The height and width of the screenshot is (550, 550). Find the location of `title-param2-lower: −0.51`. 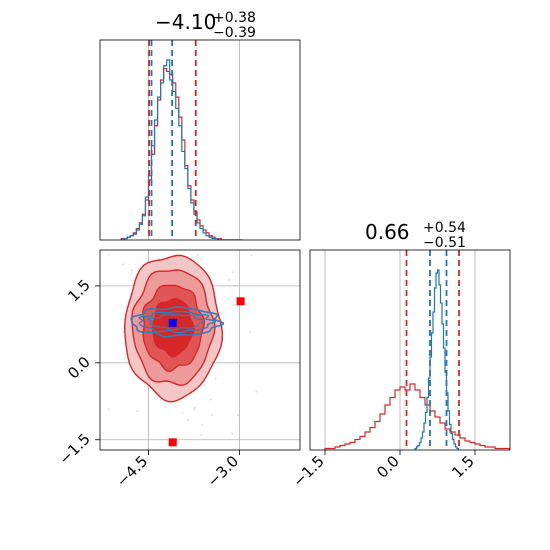

title-param2-lower: −0.51 is located at coordinates (444, 243).